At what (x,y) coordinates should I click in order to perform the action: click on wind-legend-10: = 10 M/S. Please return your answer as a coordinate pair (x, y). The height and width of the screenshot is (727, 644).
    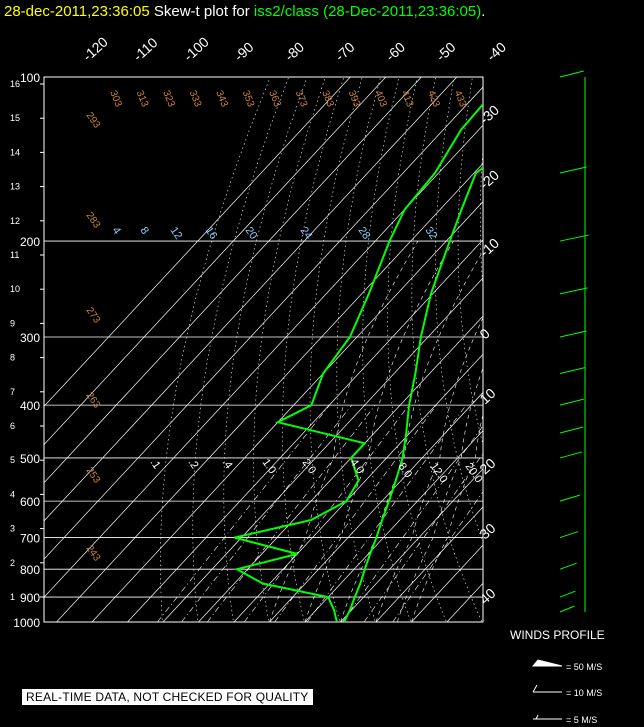
    Looking at the image, I should click on (584, 693).